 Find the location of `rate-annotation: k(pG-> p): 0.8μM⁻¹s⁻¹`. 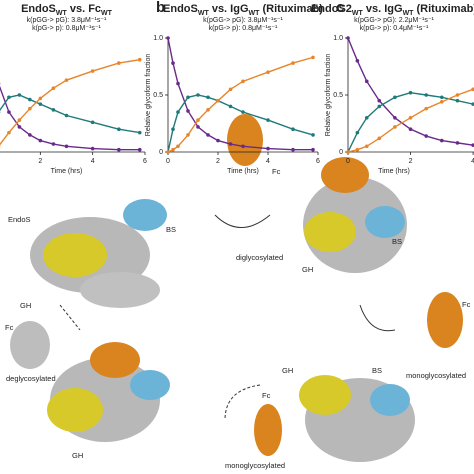

rate-annotation: k(pG-> p): 0.8μM⁻¹s⁻¹ is located at coordinates (243, 28).